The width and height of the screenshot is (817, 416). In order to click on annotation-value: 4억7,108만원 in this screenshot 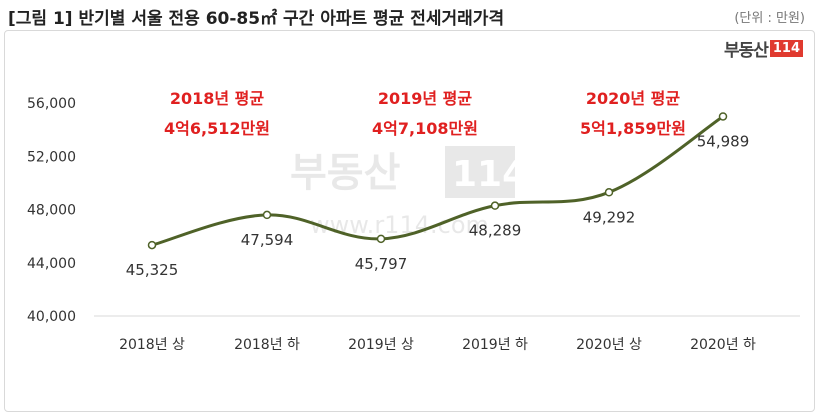, I will do `click(425, 128)`.